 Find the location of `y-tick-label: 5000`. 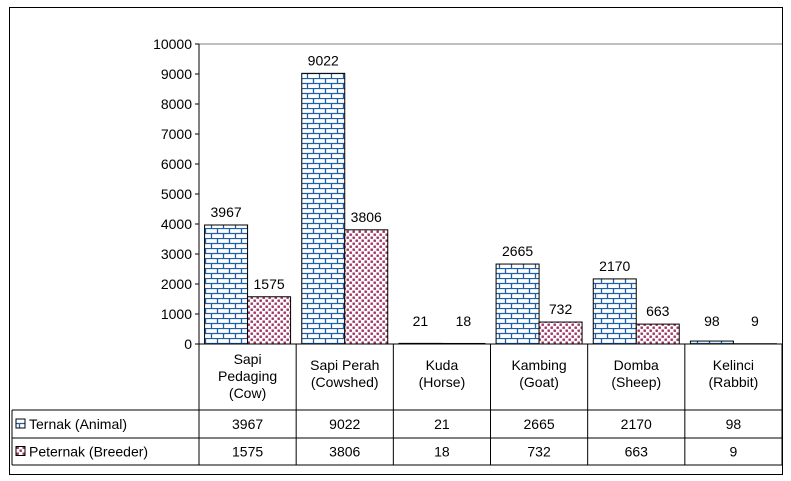

y-tick-label: 5000 is located at coordinates (176, 194).